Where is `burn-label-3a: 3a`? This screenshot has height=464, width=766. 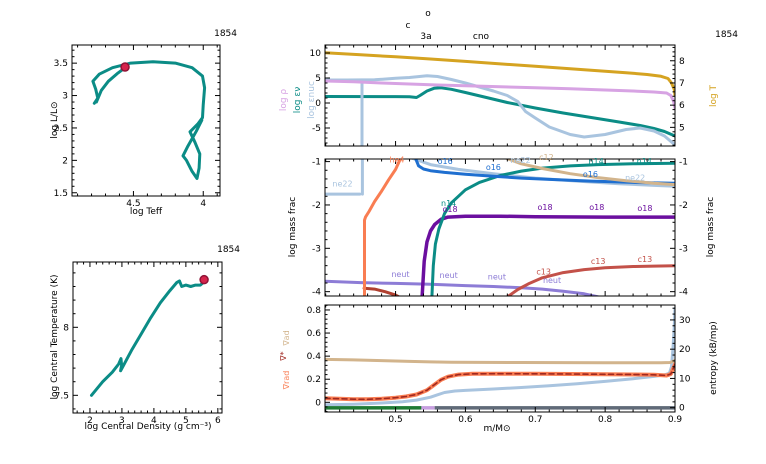
burn-label-3a: 3a is located at coordinates (425, 37).